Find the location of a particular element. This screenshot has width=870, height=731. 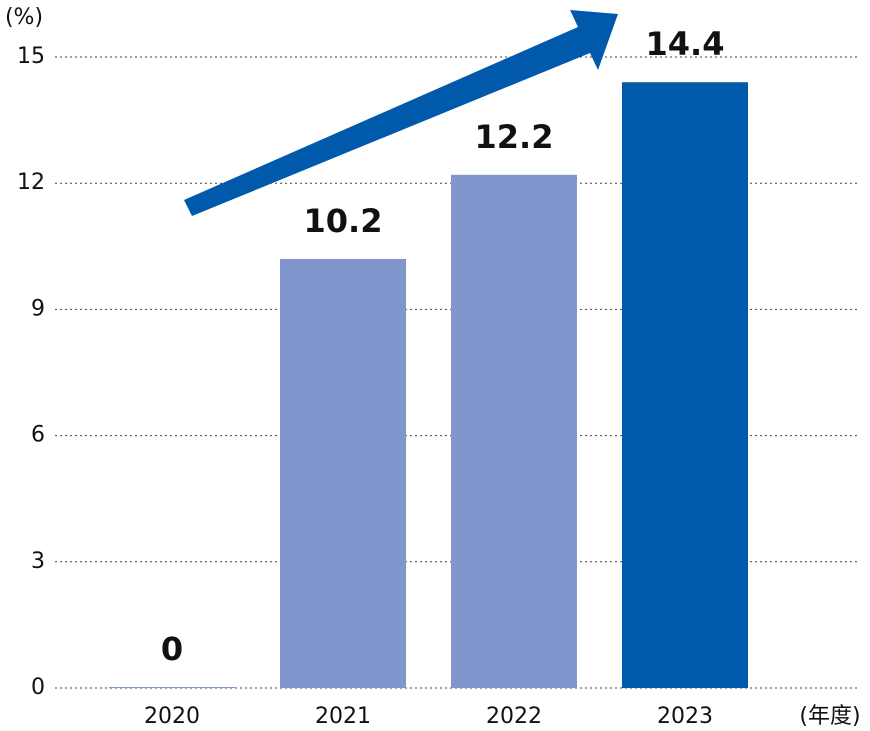

y-axis-label: (%) is located at coordinates (24, 17).